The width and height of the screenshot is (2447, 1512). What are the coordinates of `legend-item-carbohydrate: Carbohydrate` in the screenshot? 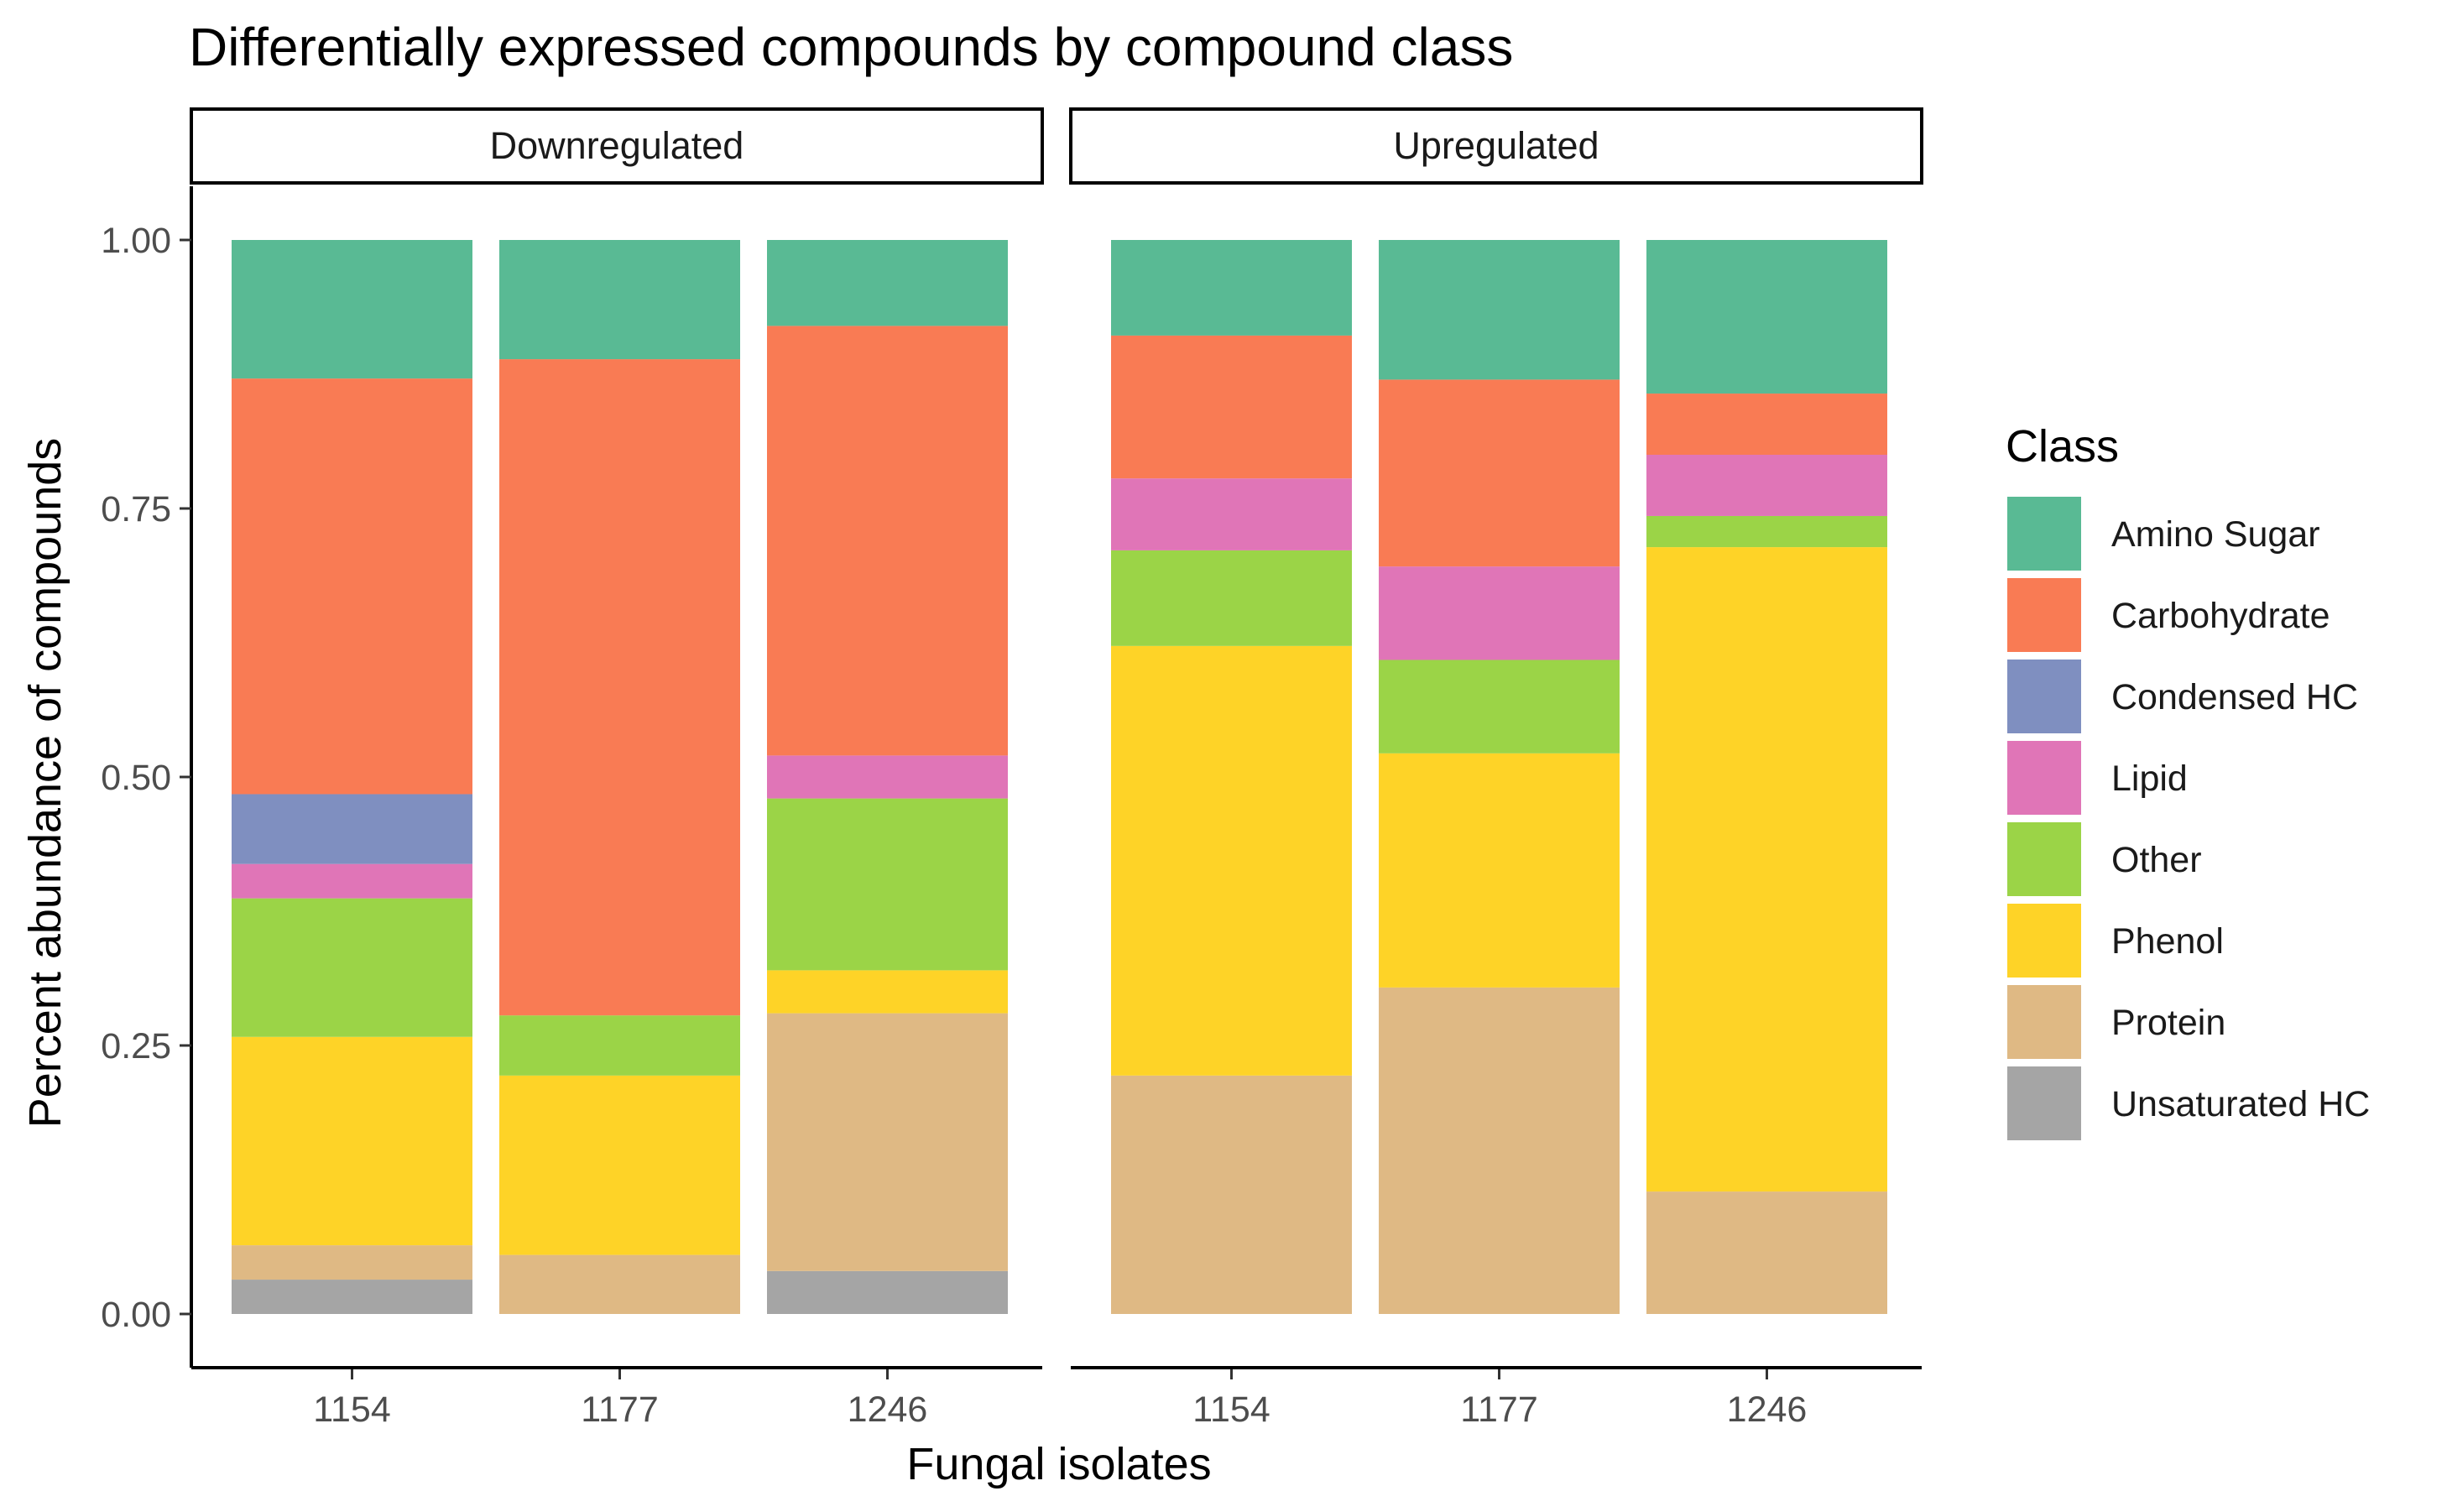 It's located at (2168, 615).